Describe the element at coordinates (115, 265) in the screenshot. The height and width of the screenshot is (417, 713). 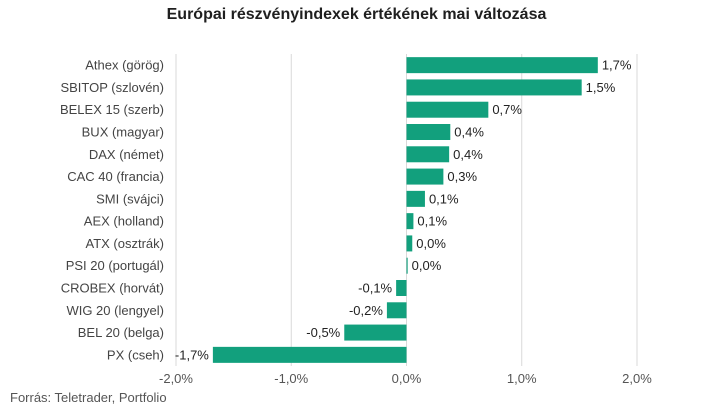
I see `category-label: PSI 20 (portugál)` at that location.